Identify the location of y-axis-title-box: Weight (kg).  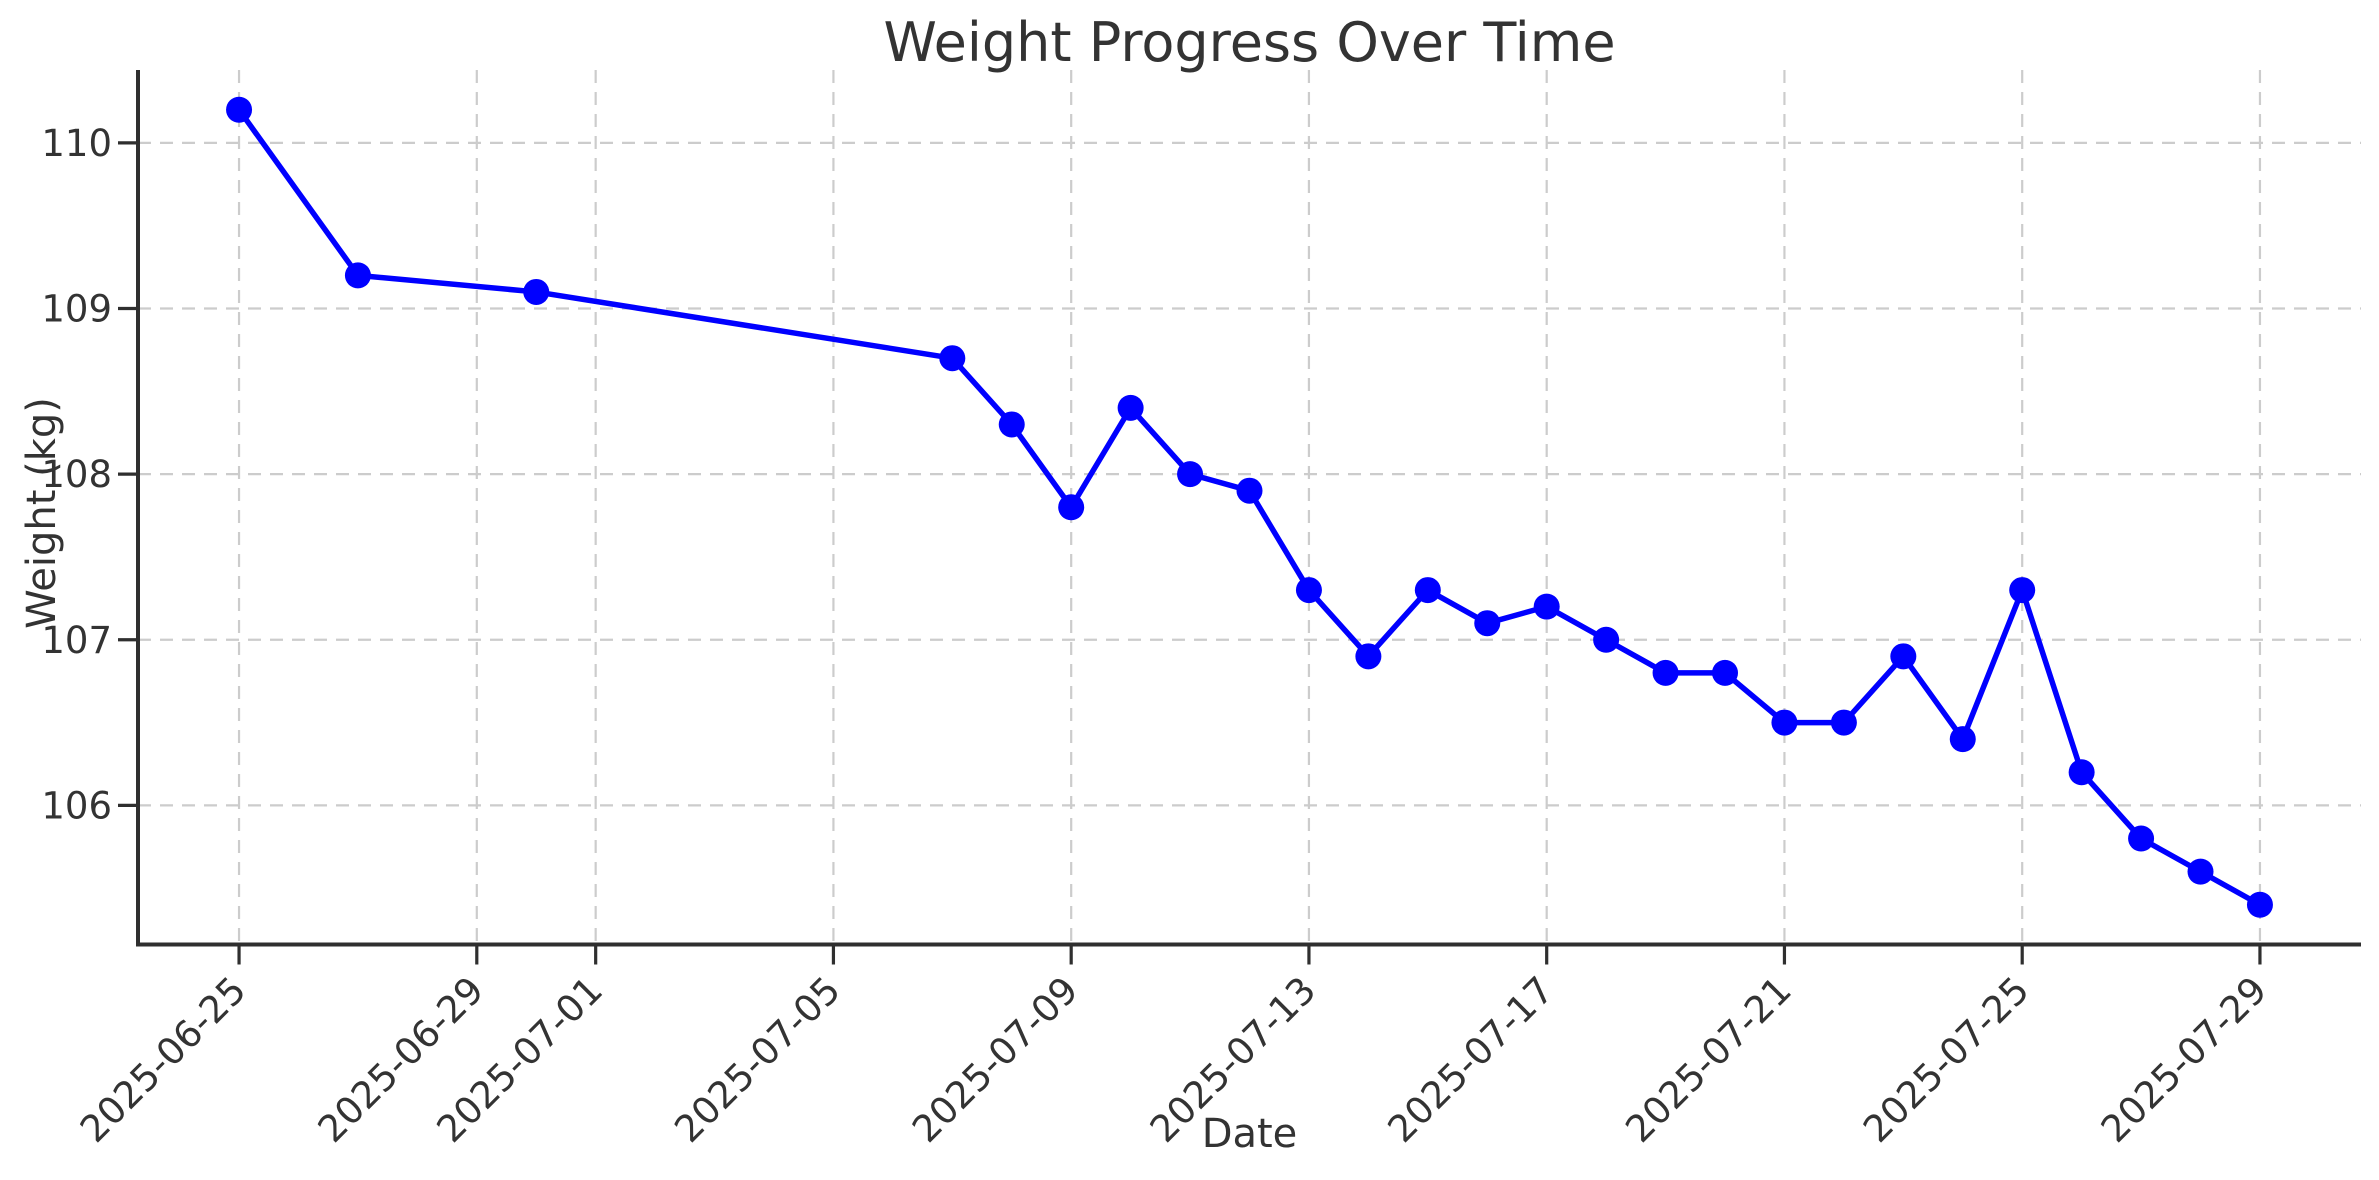
(42, 513).